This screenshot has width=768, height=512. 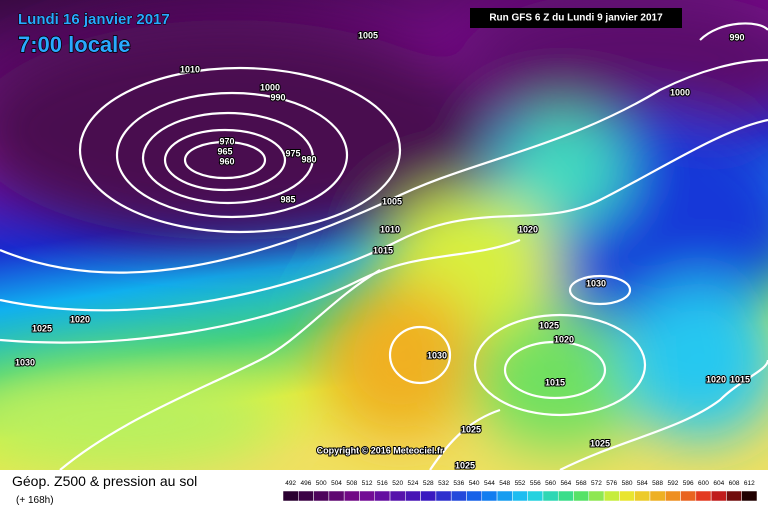 What do you see at coordinates (306, 483) in the screenshot?
I see `scale-label: 496` at bounding box center [306, 483].